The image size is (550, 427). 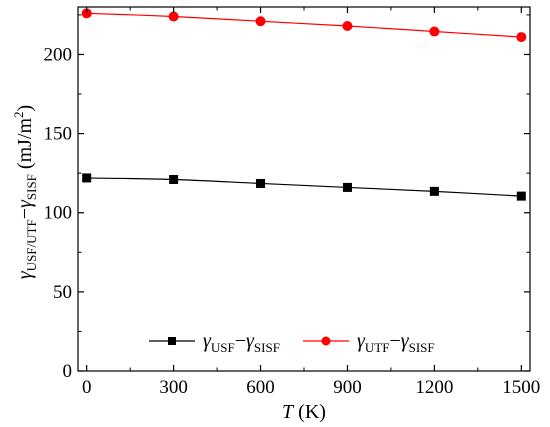 What do you see at coordinates (18, 114) in the screenshot?
I see `y-axis-sup: 2` at bounding box center [18, 114].